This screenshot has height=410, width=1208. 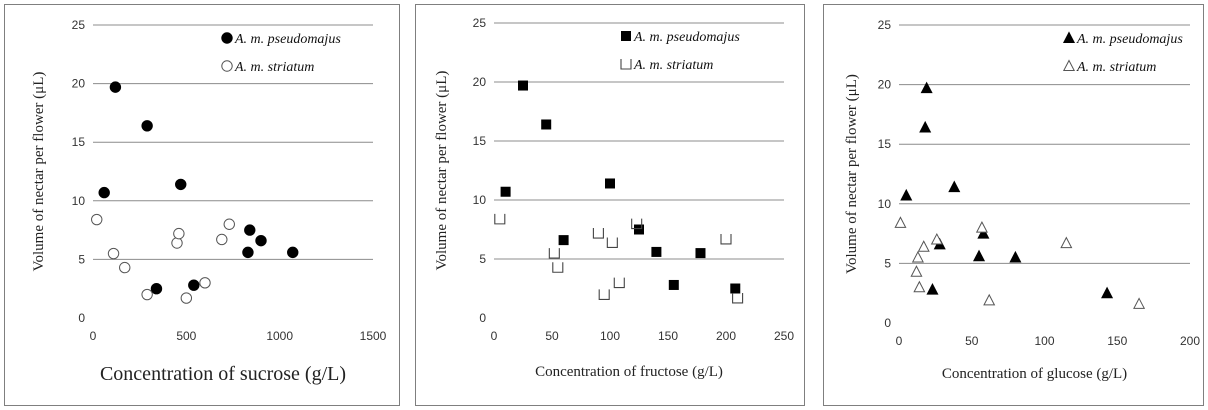 I want to click on x-tick-label: 50, so click(x=972, y=341).